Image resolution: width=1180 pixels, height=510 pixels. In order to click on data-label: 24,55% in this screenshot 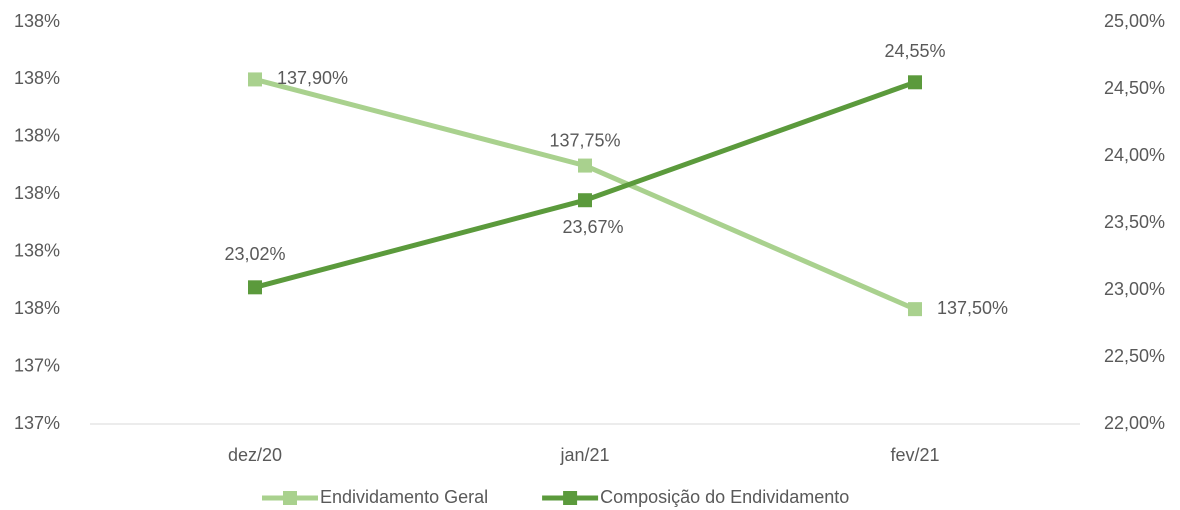, I will do `click(914, 51)`.